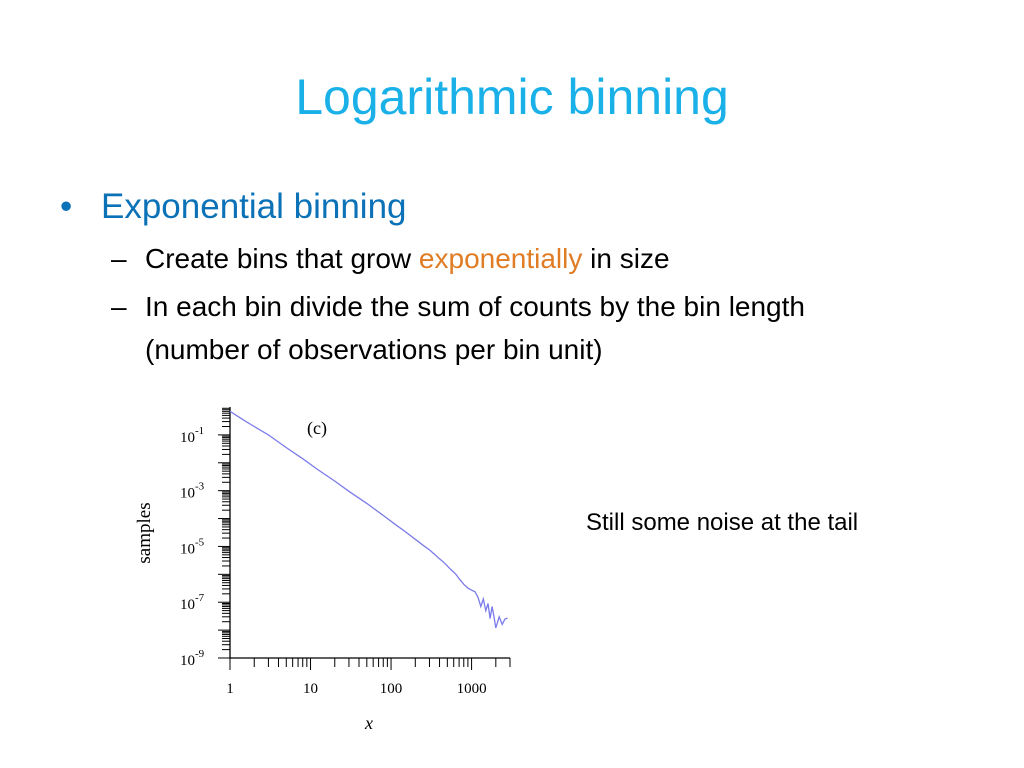 This screenshot has width=1024, height=768. Describe the element at coordinates (200, 654) in the screenshot. I see `y-tick-exponent: -9` at that location.